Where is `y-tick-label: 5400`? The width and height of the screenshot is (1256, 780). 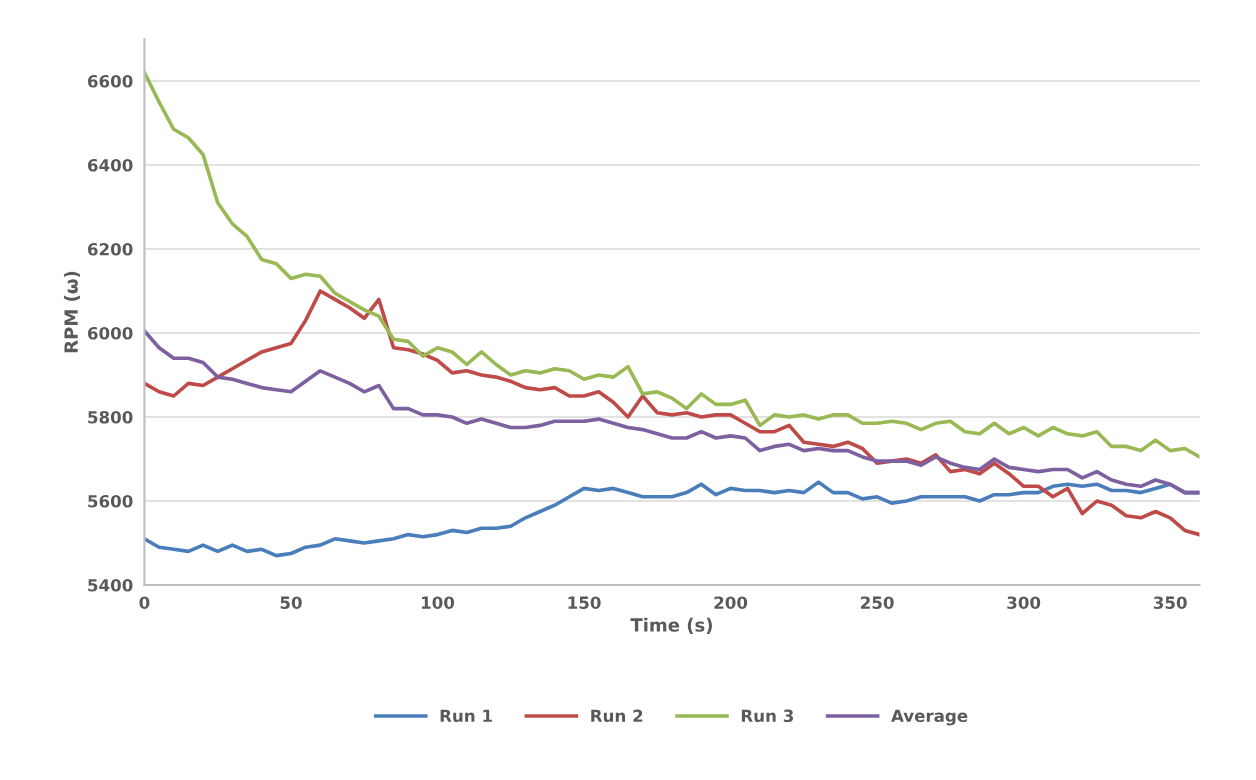 y-tick-label: 5400 is located at coordinates (110, 585).